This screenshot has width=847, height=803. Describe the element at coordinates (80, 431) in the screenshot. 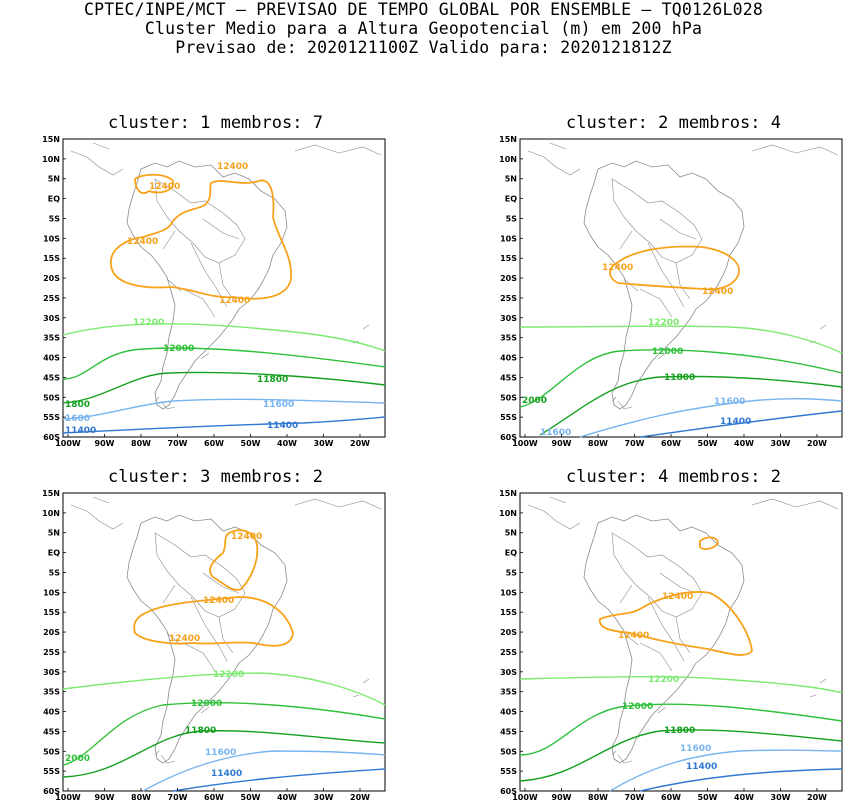

I see `label-11400: 11400` at that location.